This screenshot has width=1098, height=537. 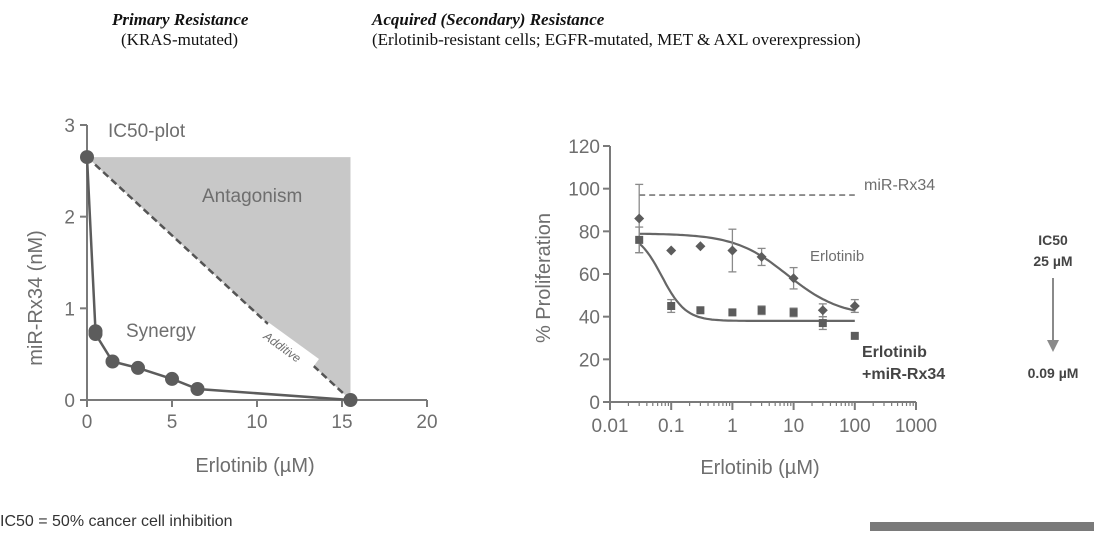 I want to click on acquired-resistance-title: Acquired (Secondary) Resistance, so click(x=488, y=19).